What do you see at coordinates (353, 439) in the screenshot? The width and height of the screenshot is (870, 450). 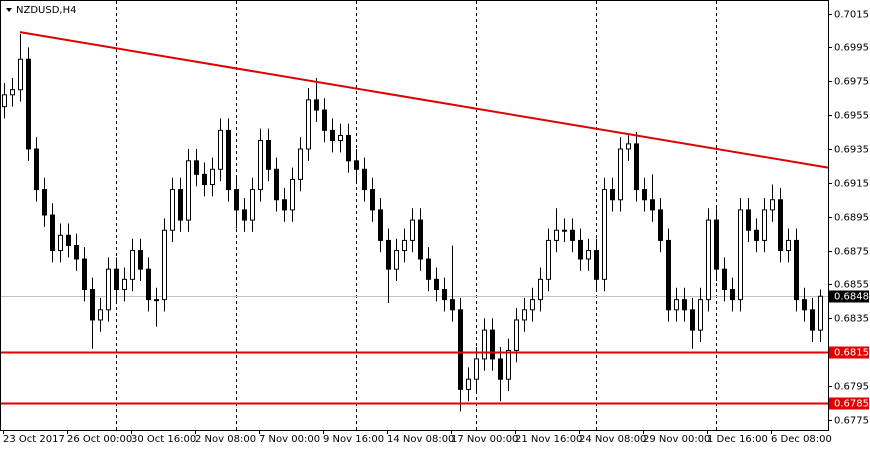 I see `x-tick-label: 9 Nov 16:00` at bounding box center [353, 439].